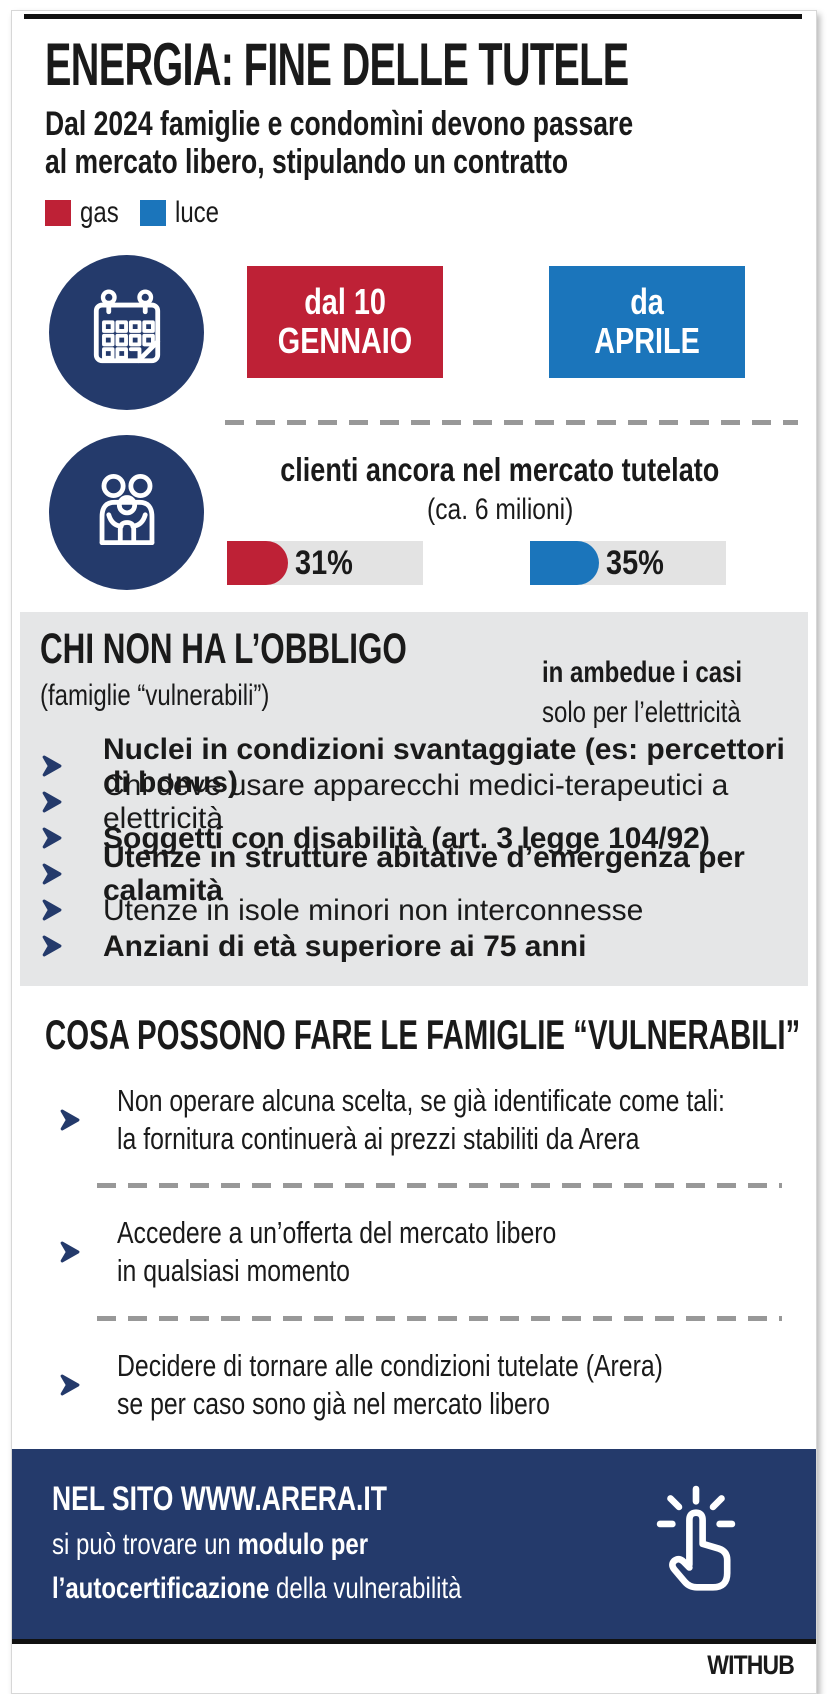 The height and width of the screenshot is (1694, 828). I want to click on gas-bar-fill, so click(257, 562).